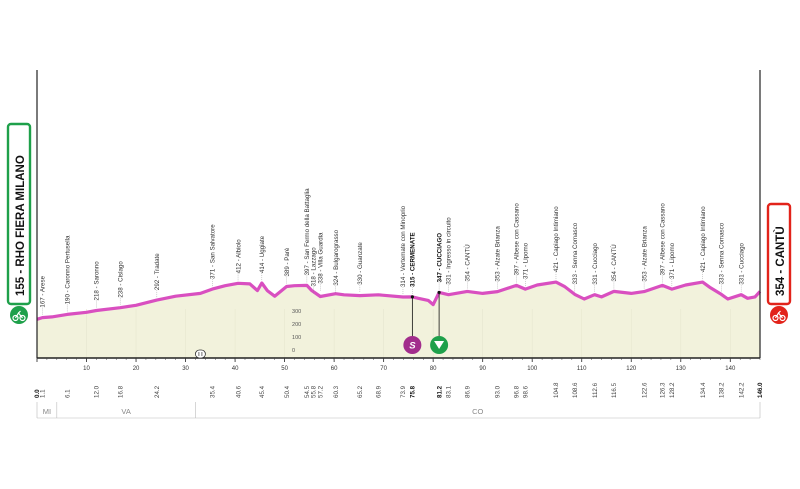 The height and width of the screenshot is (489, 800). I want to click on altitude-scale-label: 100, so click(296, 338).